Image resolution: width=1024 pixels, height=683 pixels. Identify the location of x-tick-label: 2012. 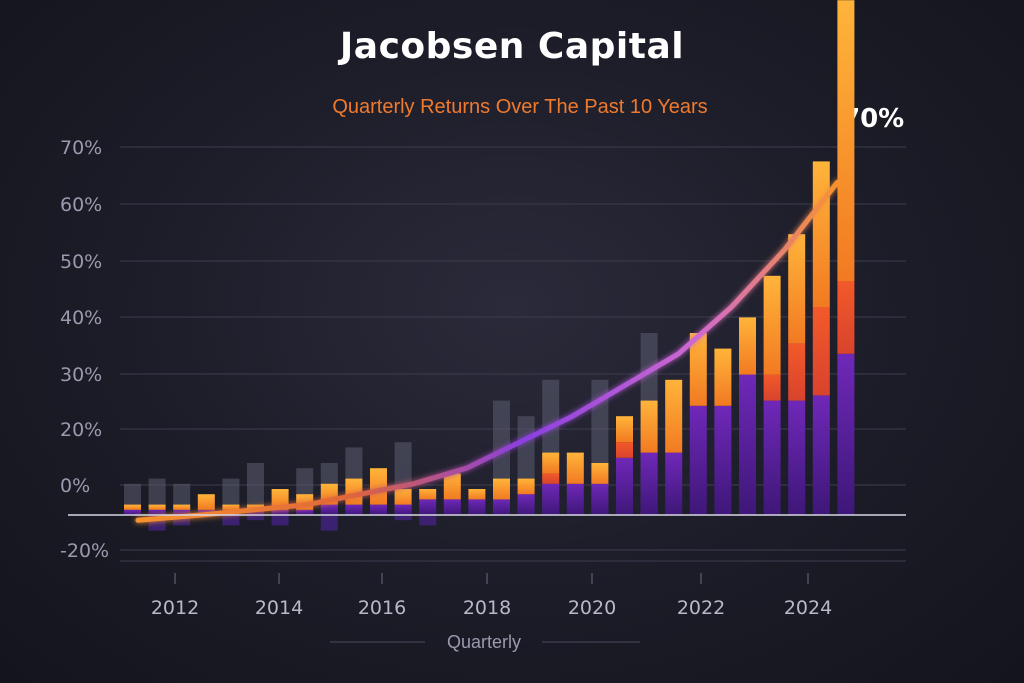
(175, 608).